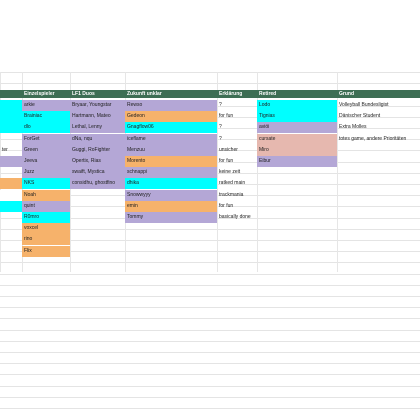 The height and width of the screenshot is (420, 420). What do you see at coordinates (171, 161) in the screenshot?
I see `table-cell-c3: Morento` at bounding box center [171, 161].